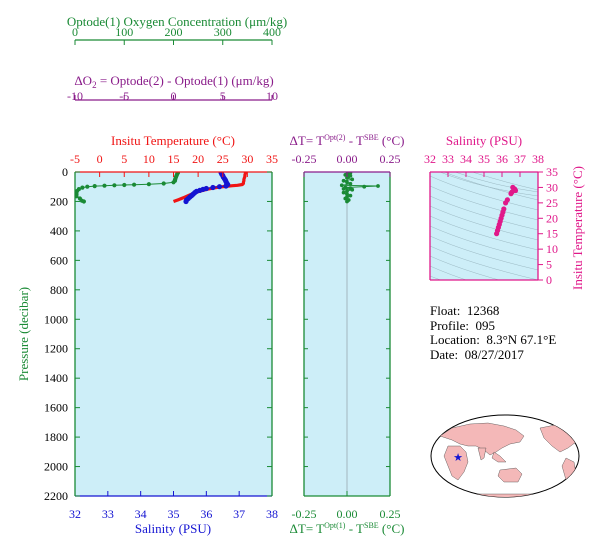 This screenshot has width=608, height=554. I want to click on ts-salinity-axis-tick-label: 33, so click(448, 159).